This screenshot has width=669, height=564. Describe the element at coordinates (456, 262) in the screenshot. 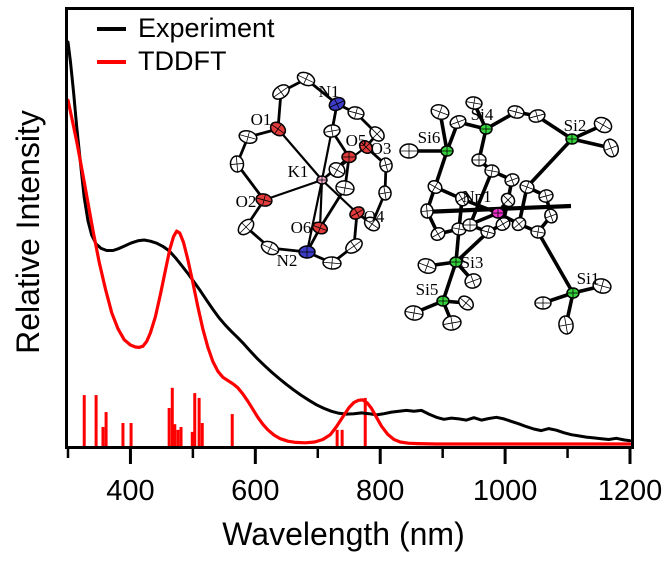

I see `atom-Si3` at that location.